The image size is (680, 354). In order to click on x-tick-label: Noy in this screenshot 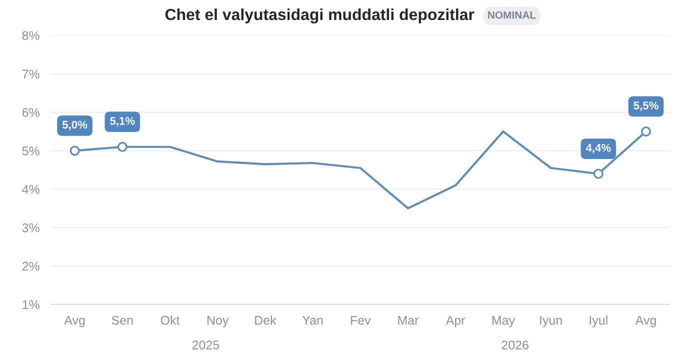, I will do `click(218, 322)`.